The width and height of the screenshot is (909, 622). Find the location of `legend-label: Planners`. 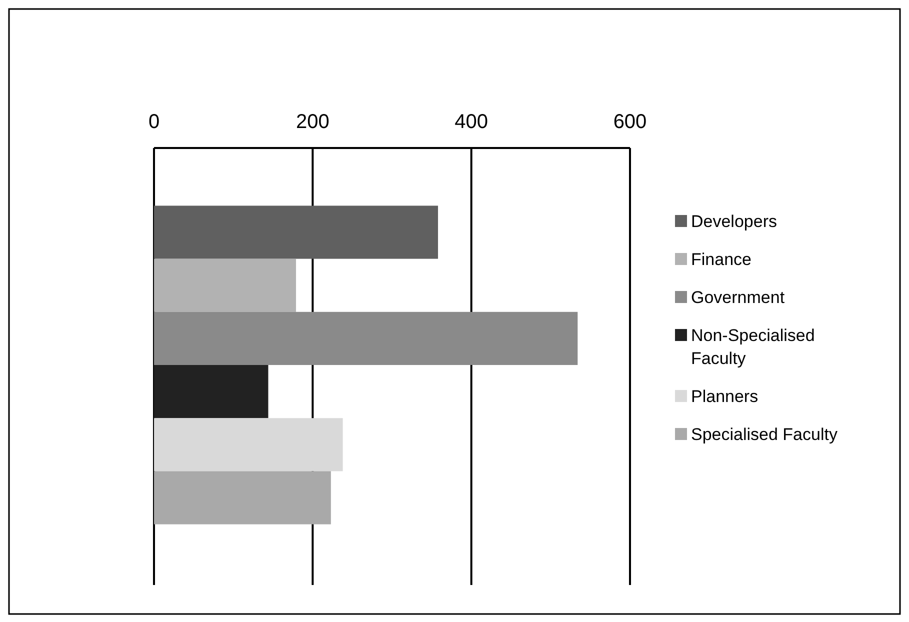

legend-label: Planners is located at coordinates (724, 396).